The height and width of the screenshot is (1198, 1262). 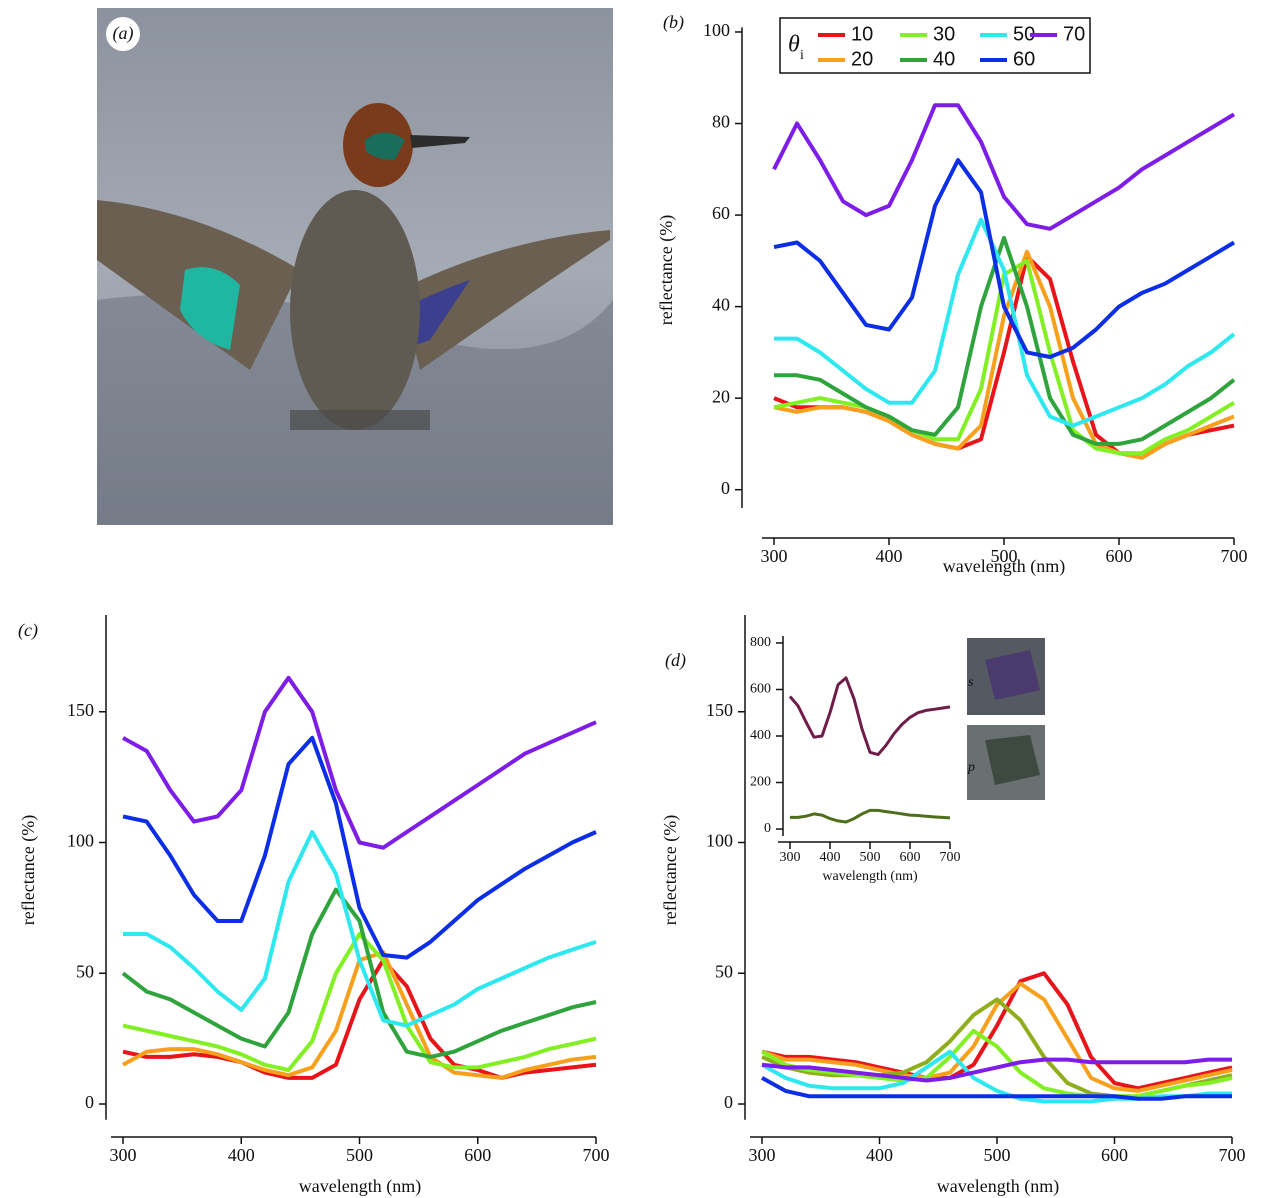 I want to click on y-tick-label: 600, so click(x=760, y=689).